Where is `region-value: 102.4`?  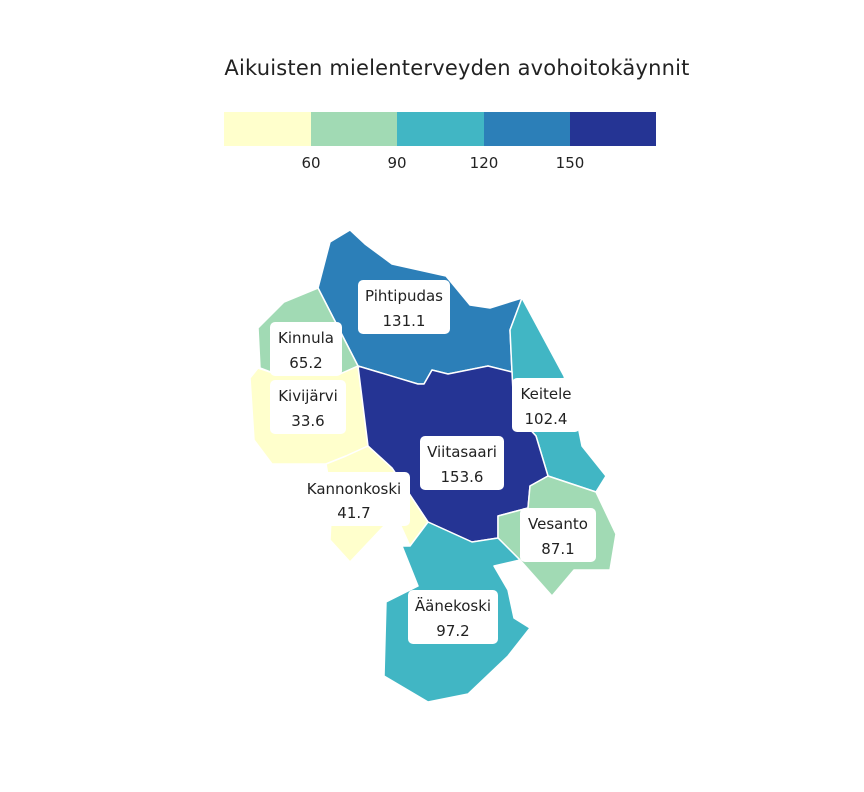 region-value: 102.4 is located at coordinates (546, 419).